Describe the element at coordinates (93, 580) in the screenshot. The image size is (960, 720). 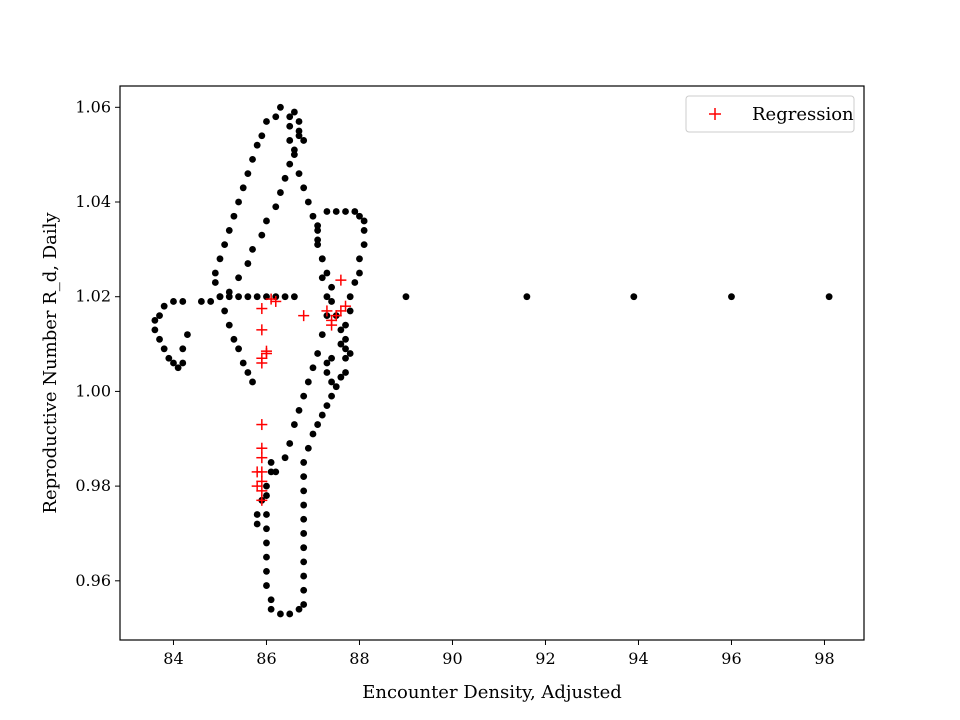
I see `y-tick-label: 0.96` at that location.